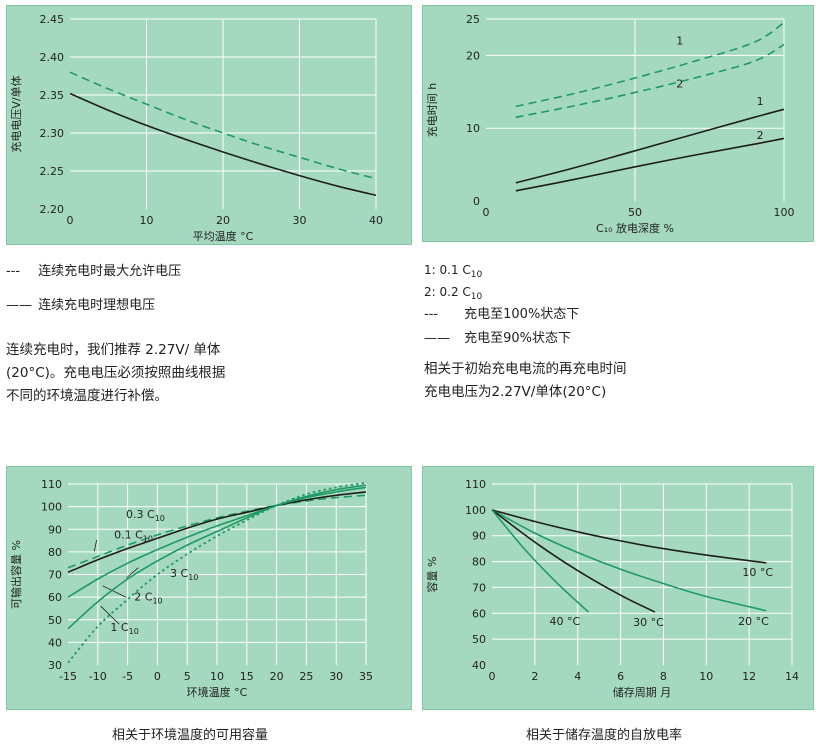 This screenshot has width=821, height=753. I want to click on series-label: 40 °C, so click(565, 621).